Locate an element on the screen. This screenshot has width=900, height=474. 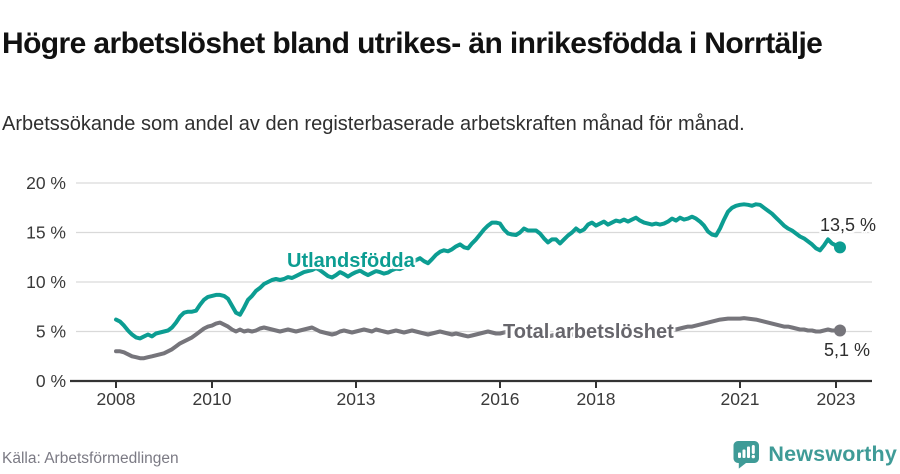
source-attribution: Källa: Arbetsförmedlingen is located at coordinates (90, 458).